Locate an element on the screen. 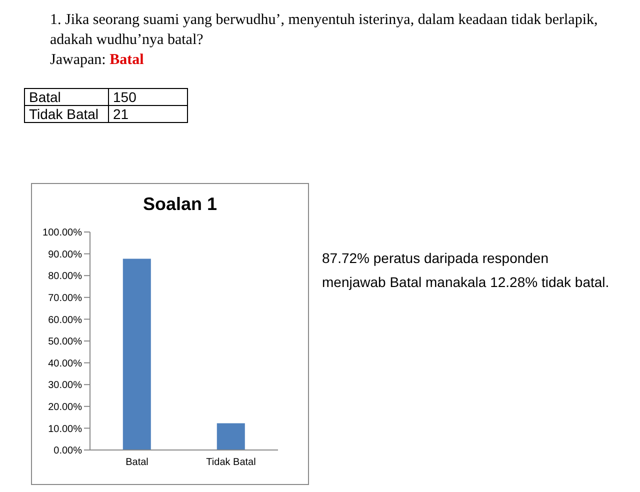 The image size is (640, 492). y-tick-label: 70.00% is located at coordinates (65, 298).